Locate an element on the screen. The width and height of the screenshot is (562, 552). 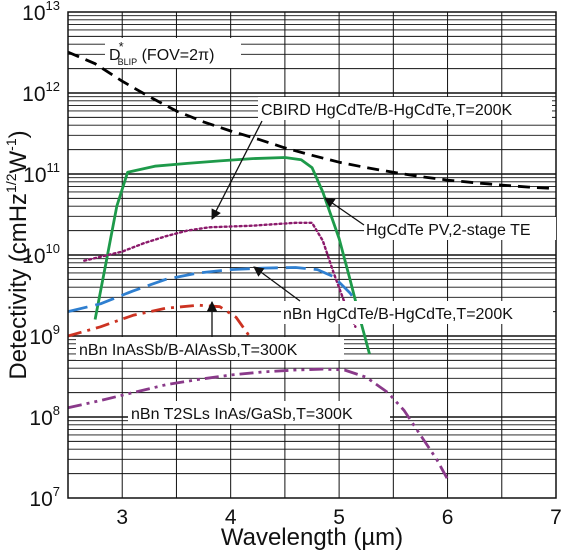
dblip-label-sub: BLIP is located at coordinates (128, 62).